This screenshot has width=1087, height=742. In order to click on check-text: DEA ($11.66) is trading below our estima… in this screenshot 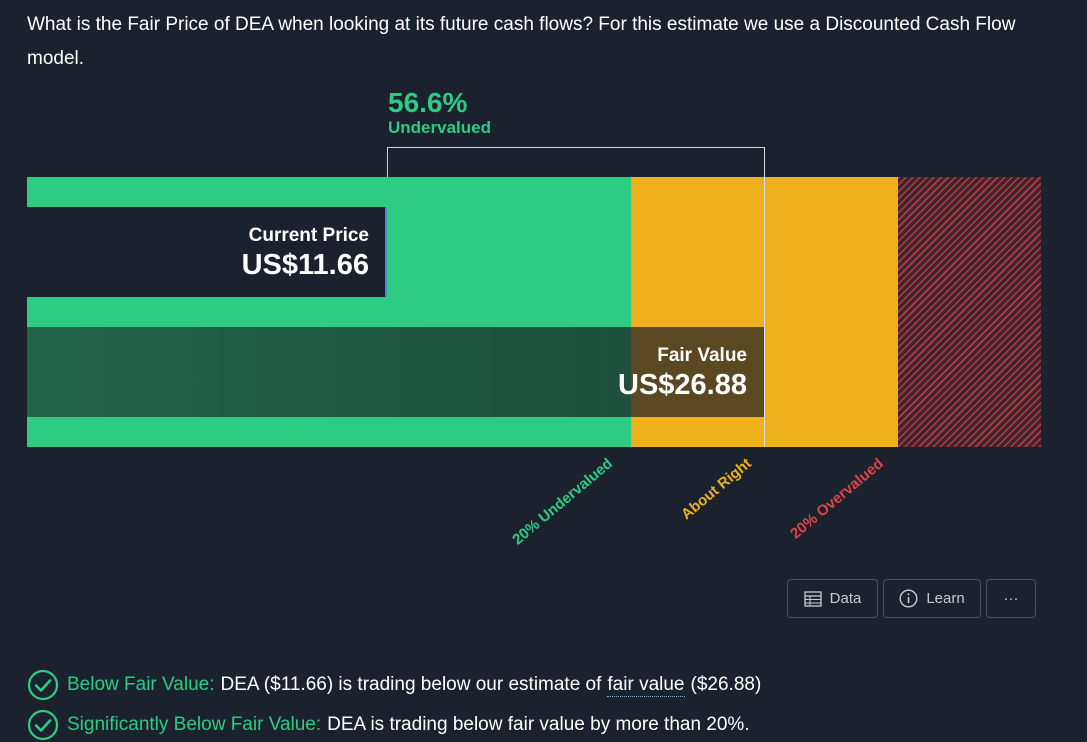, I will do `click(411, 684)`.